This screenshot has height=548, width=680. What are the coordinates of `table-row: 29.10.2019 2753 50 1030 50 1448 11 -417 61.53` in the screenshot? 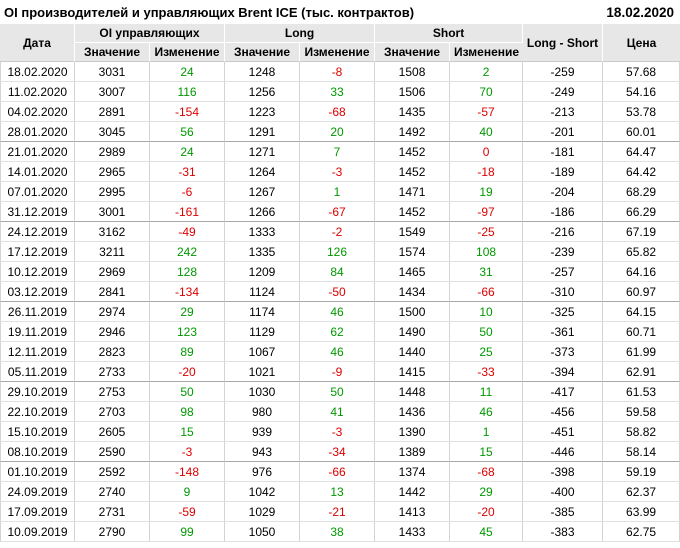 It's located at (340, 392).